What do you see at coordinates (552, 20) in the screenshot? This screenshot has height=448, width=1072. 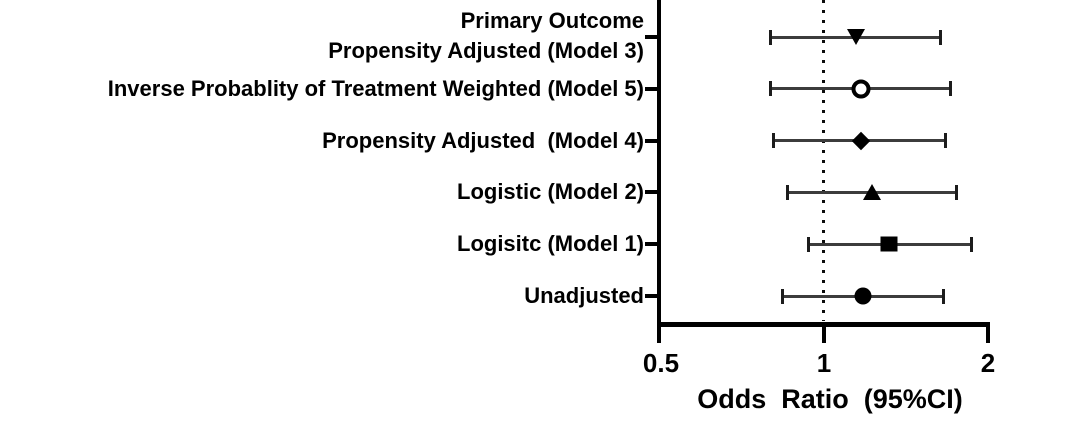 I see `plot-heading: Primary Outcome` at bounding box center [552, 20].